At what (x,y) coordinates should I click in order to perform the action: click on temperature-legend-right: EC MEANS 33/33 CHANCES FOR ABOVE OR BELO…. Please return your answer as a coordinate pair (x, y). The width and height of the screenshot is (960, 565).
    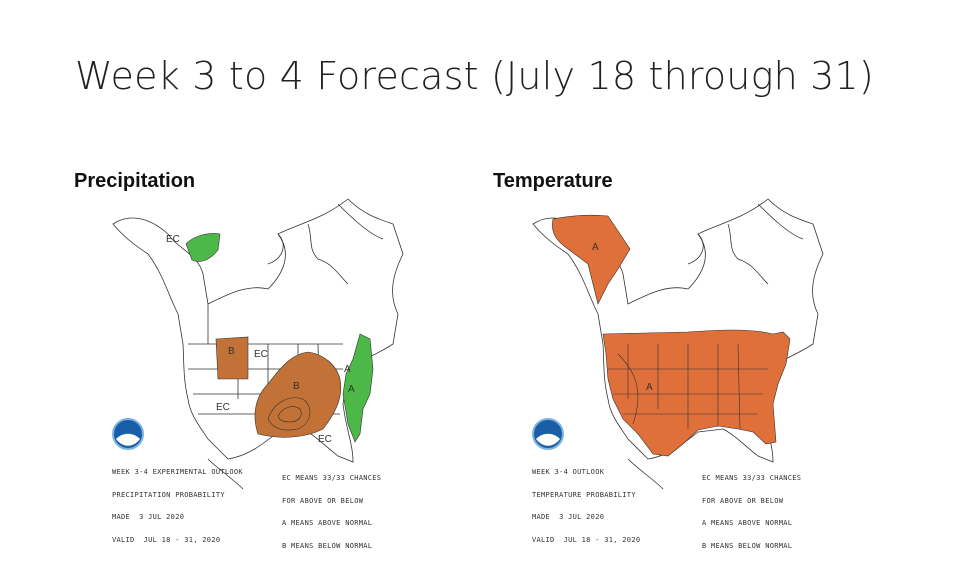
    Looking at the image, I should click on (752, 512).